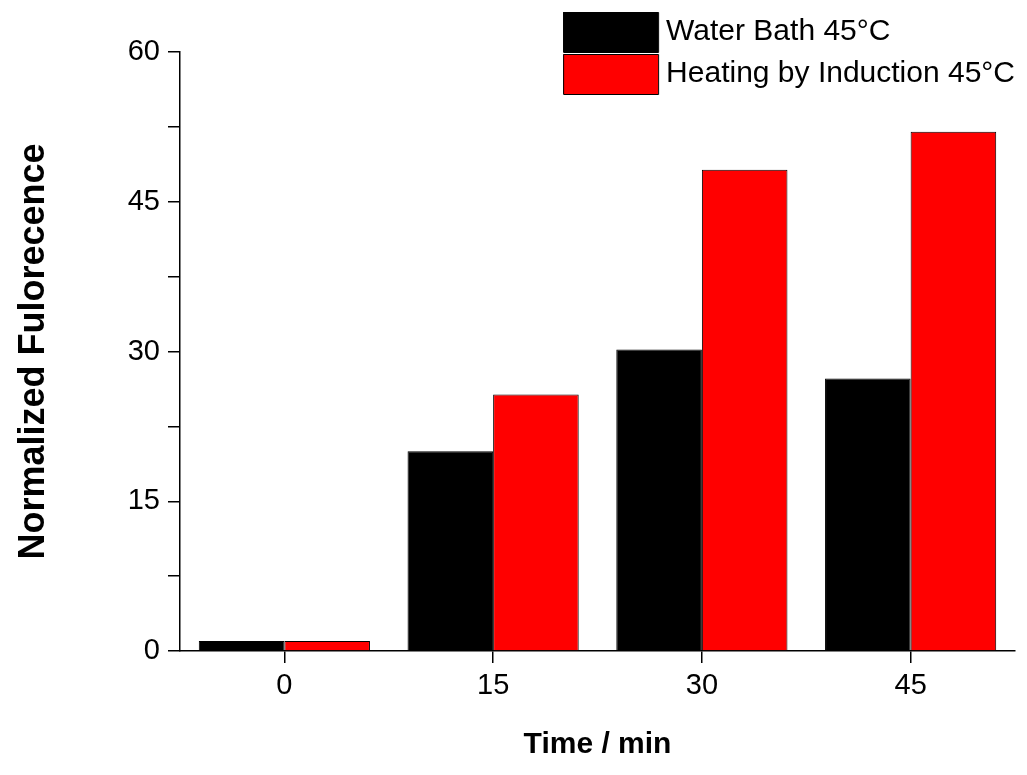 This screenshot has height=775, width=1027. Describe the element at coordinates (493, 684) in the screenshot. I see `x-tick-label: 15` at that location.